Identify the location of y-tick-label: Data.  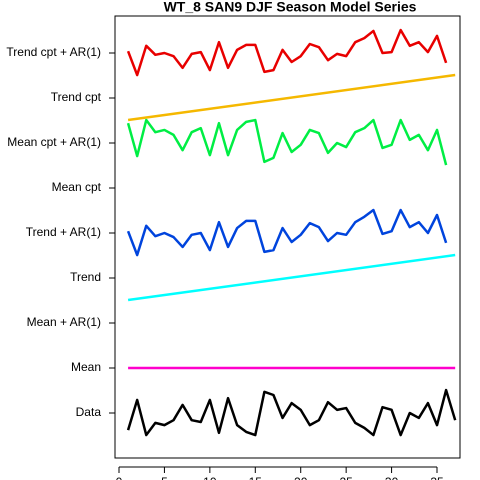
(89, 412).